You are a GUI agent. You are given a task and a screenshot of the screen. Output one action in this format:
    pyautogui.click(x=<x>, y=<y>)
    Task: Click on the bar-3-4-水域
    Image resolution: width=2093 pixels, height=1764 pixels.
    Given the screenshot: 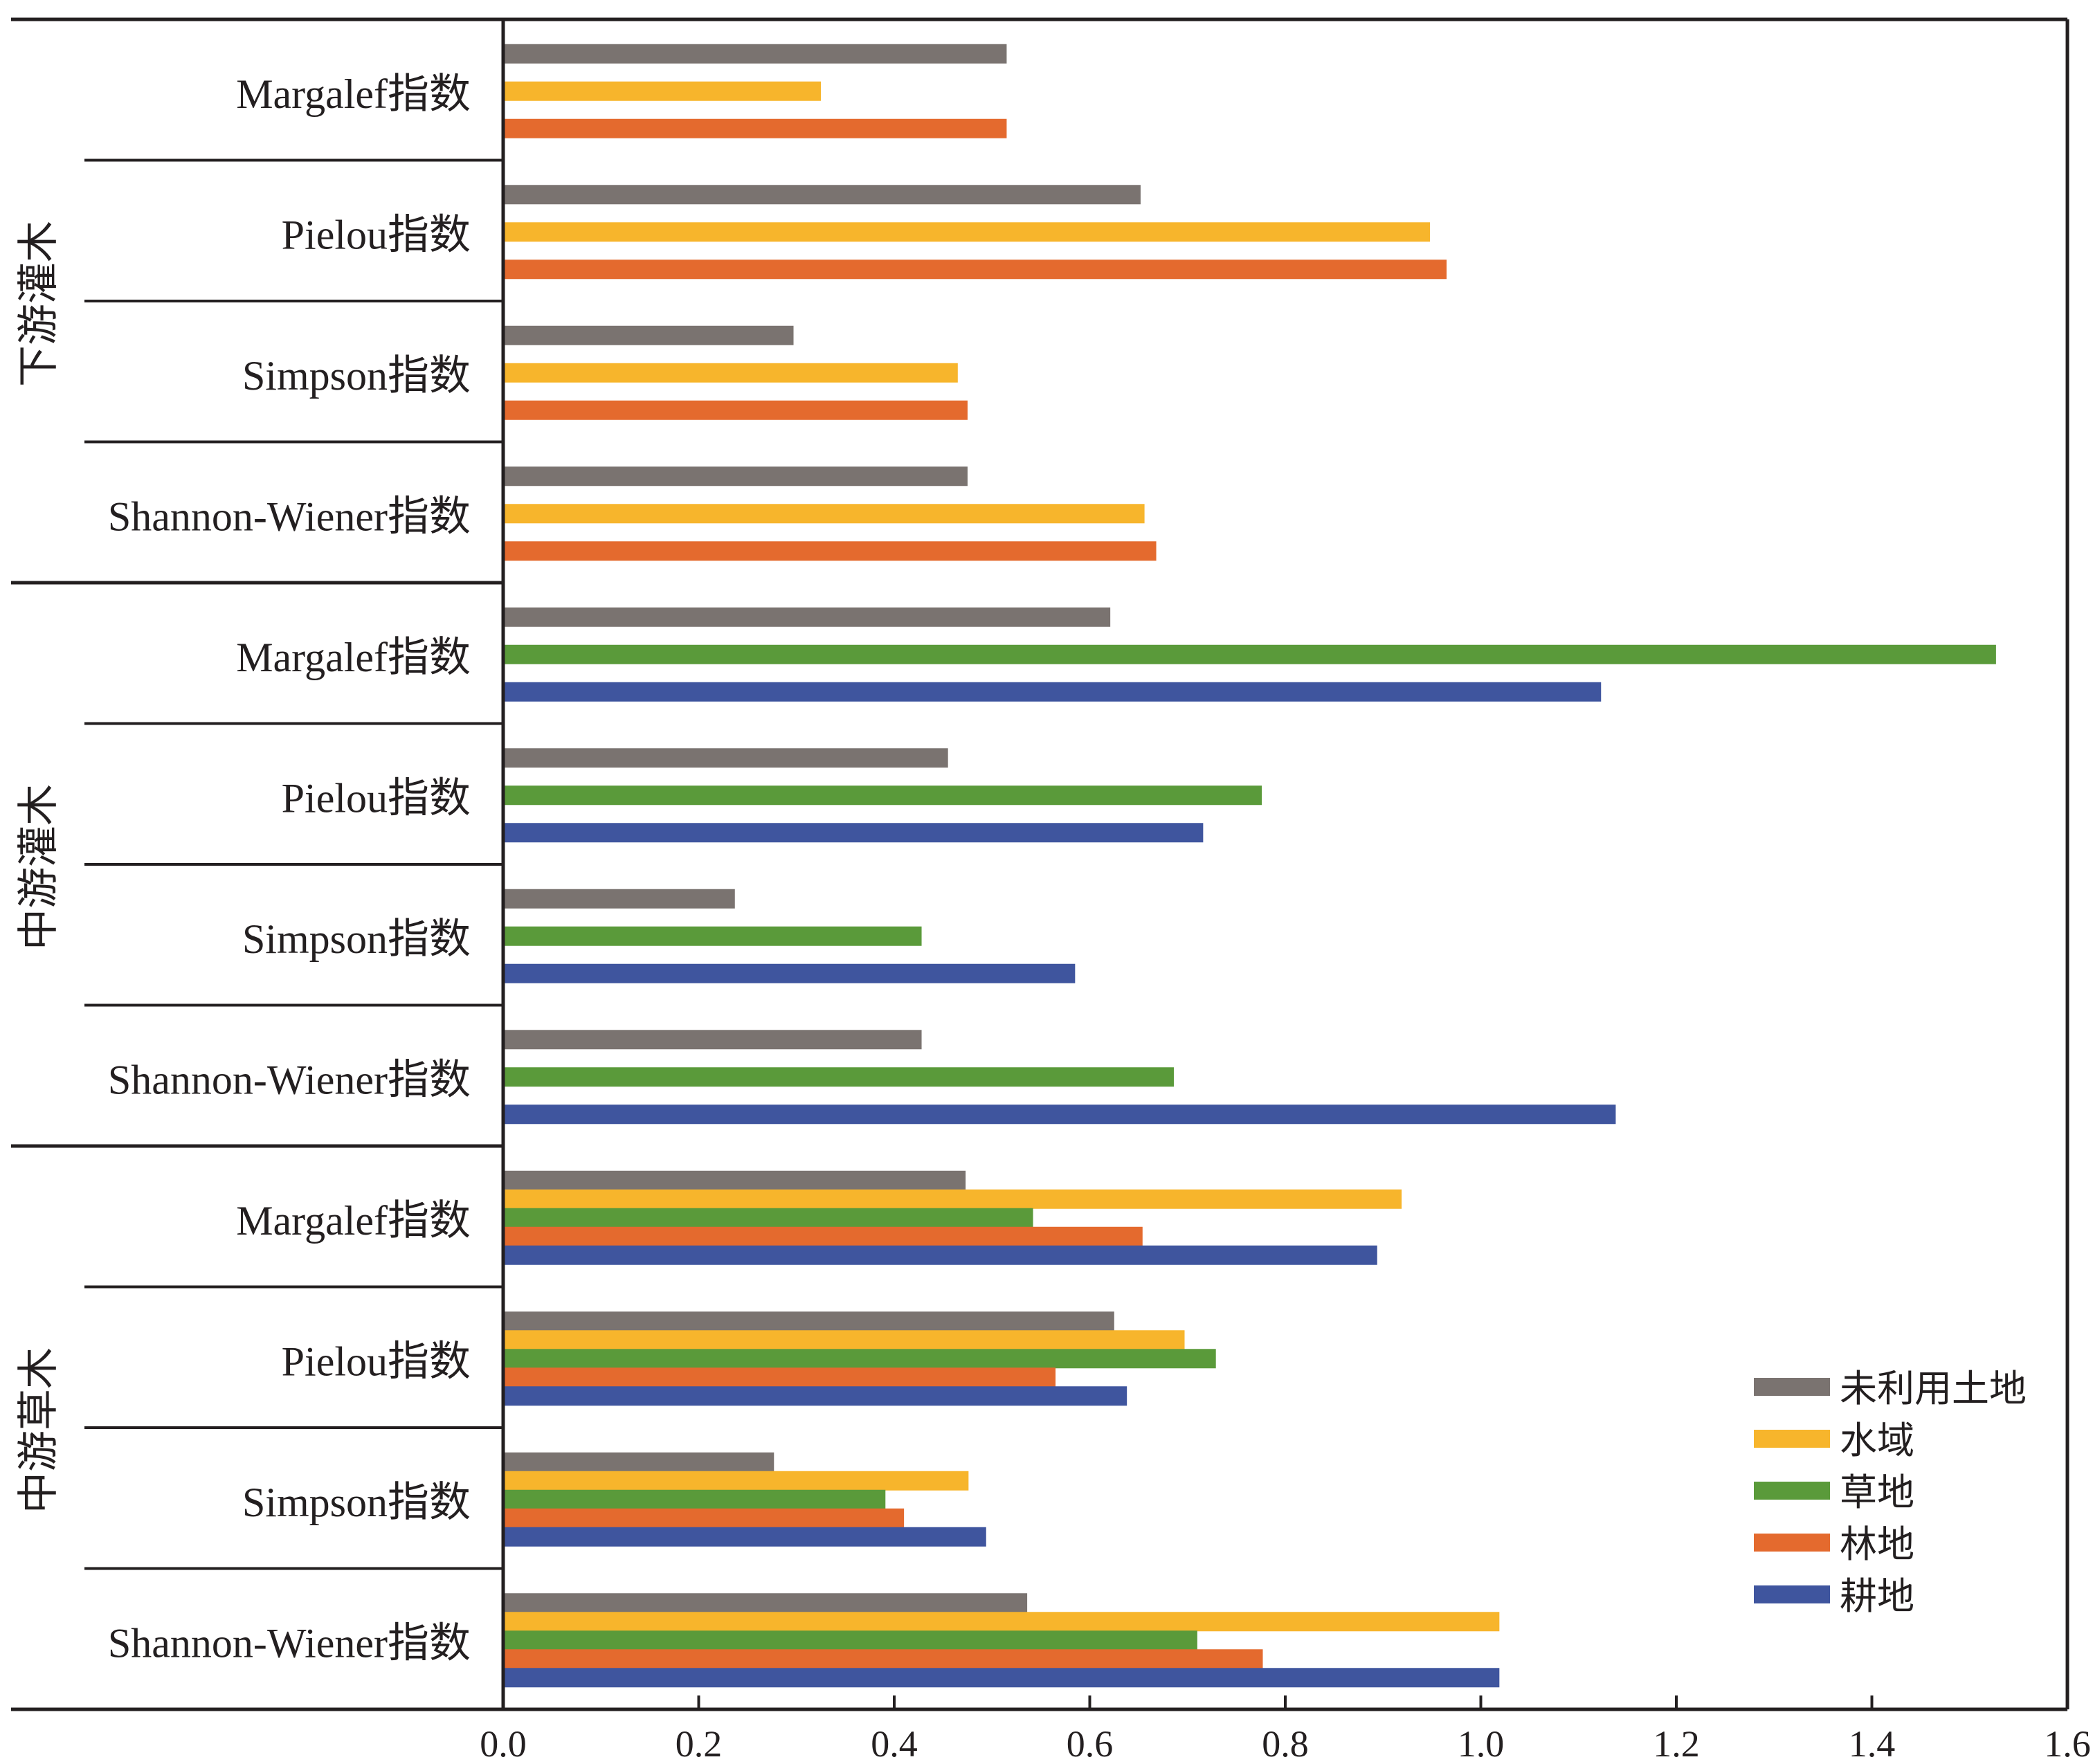 What is the action you would take?
    pyautogui.click(x=1001, y=1622)
    